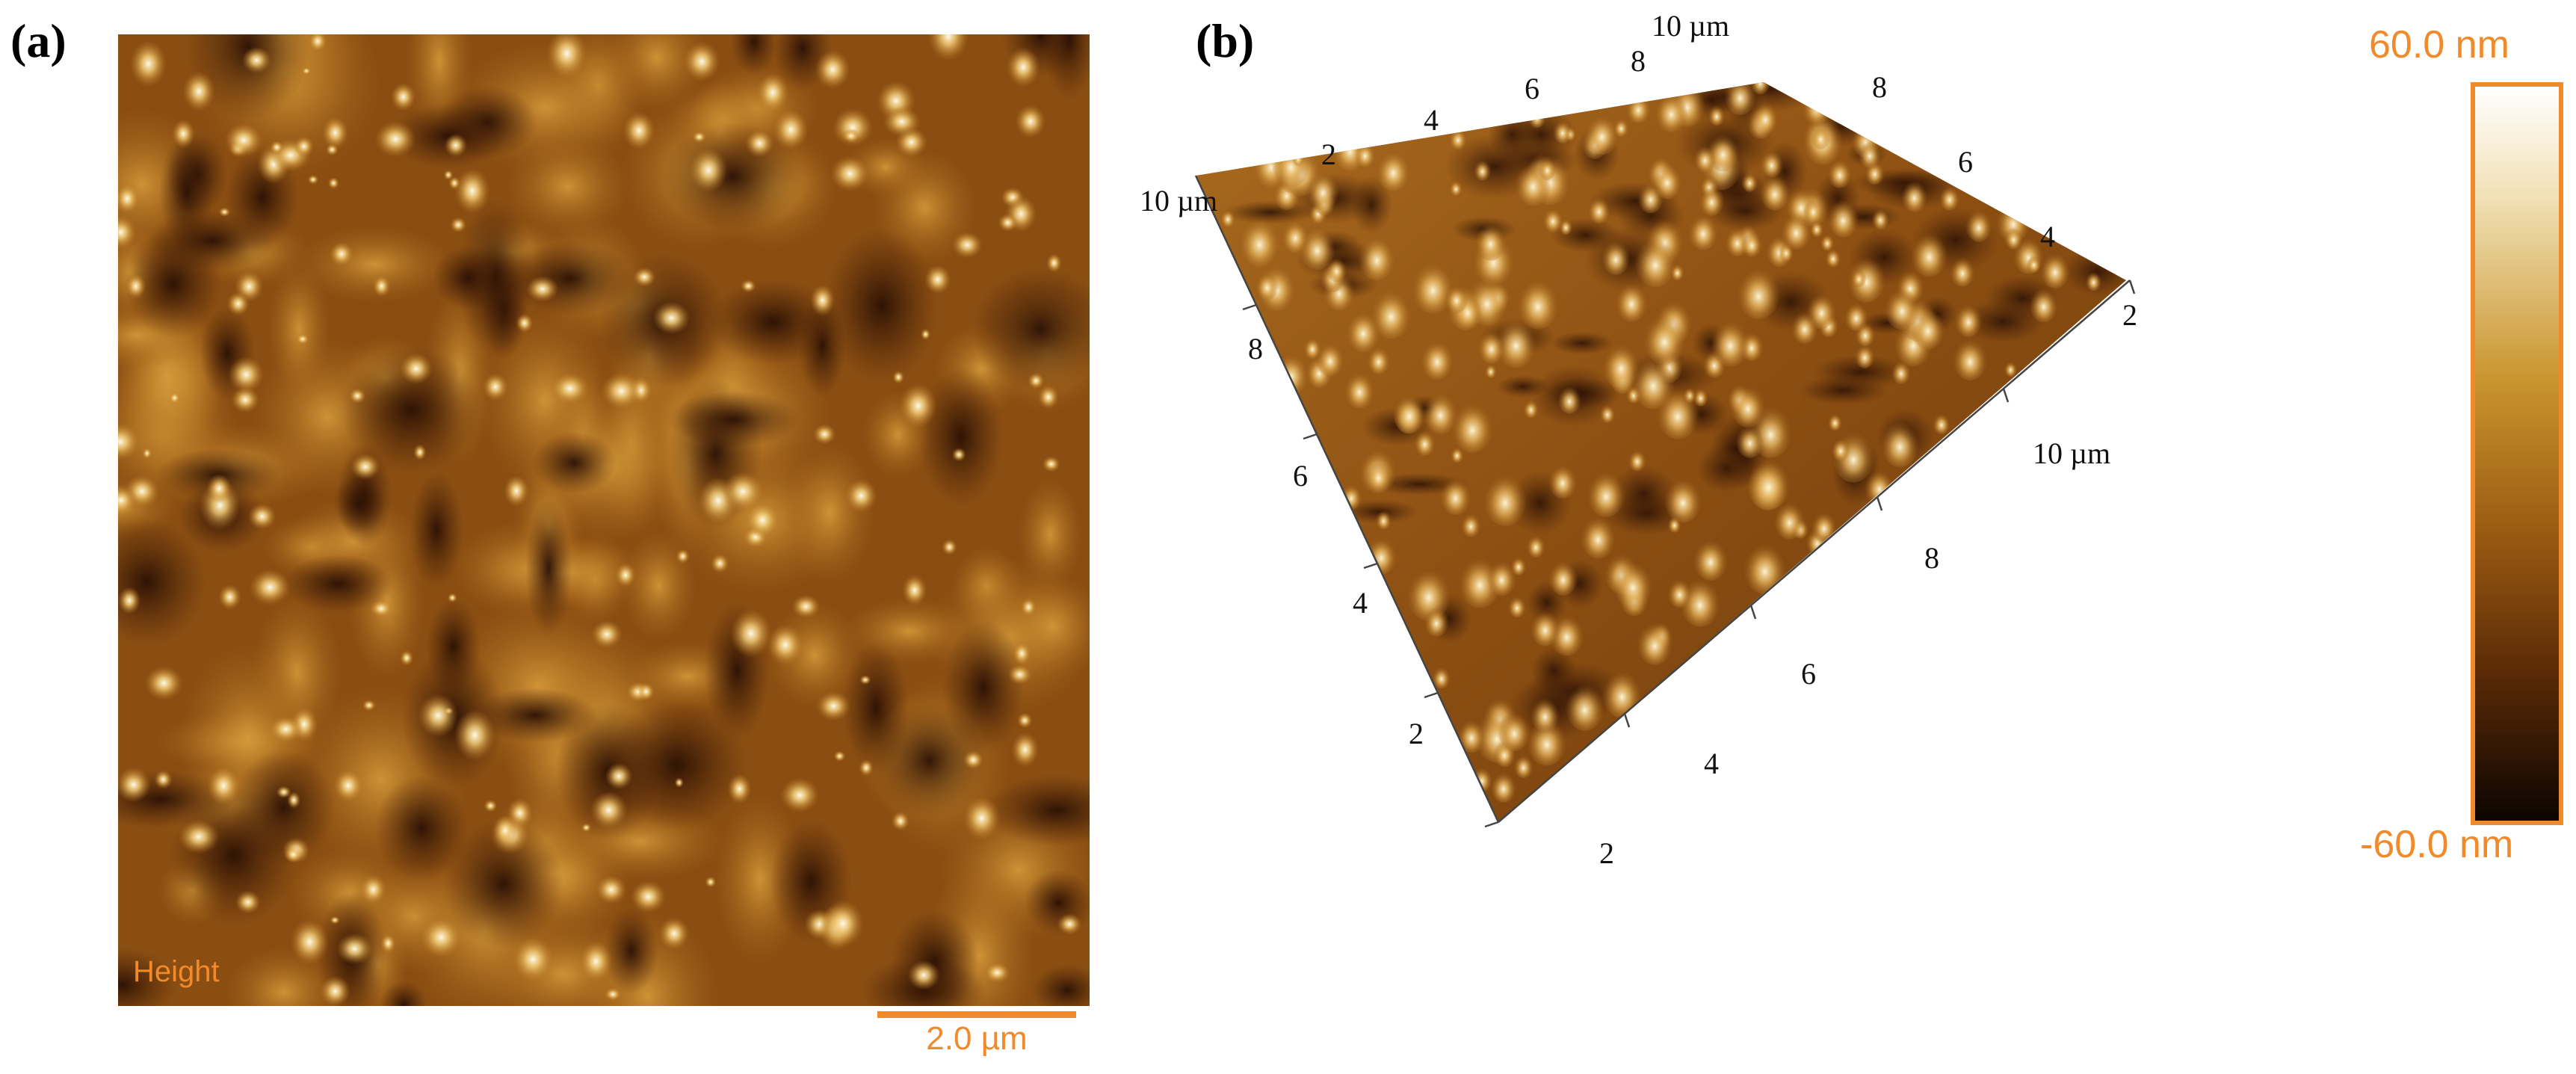 The image size is (2576, 1074). What do you see at coordinates (1360, 603) in the screenshot?
I see `tick-left-4: 4` at bounding box center [1360, 603].